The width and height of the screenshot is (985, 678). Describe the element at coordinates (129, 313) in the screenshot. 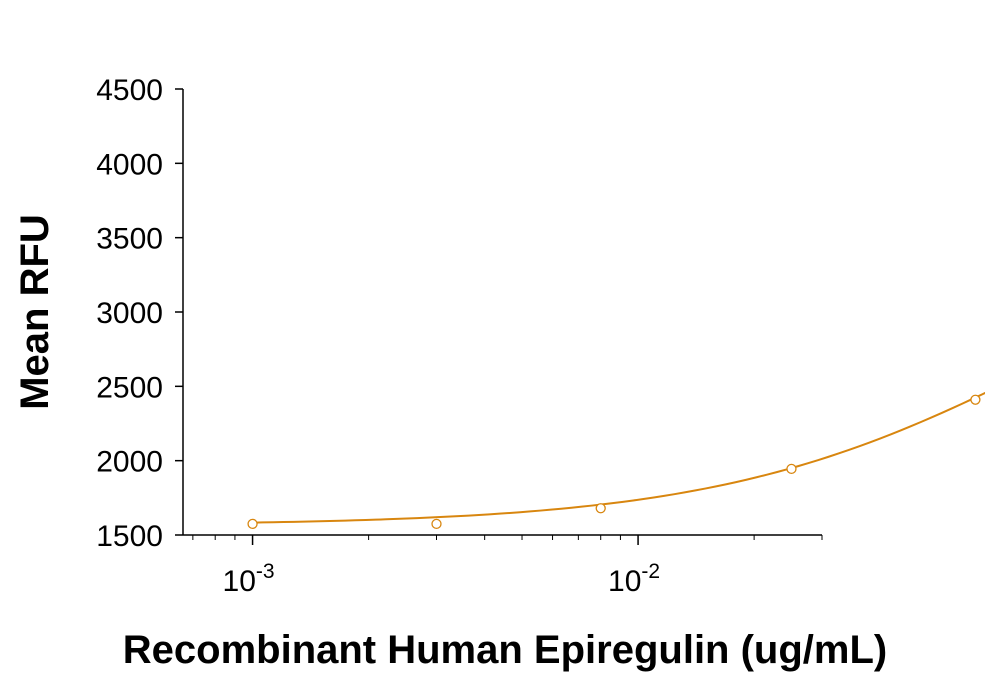

I see `y-tick-label: 3000` at that location.